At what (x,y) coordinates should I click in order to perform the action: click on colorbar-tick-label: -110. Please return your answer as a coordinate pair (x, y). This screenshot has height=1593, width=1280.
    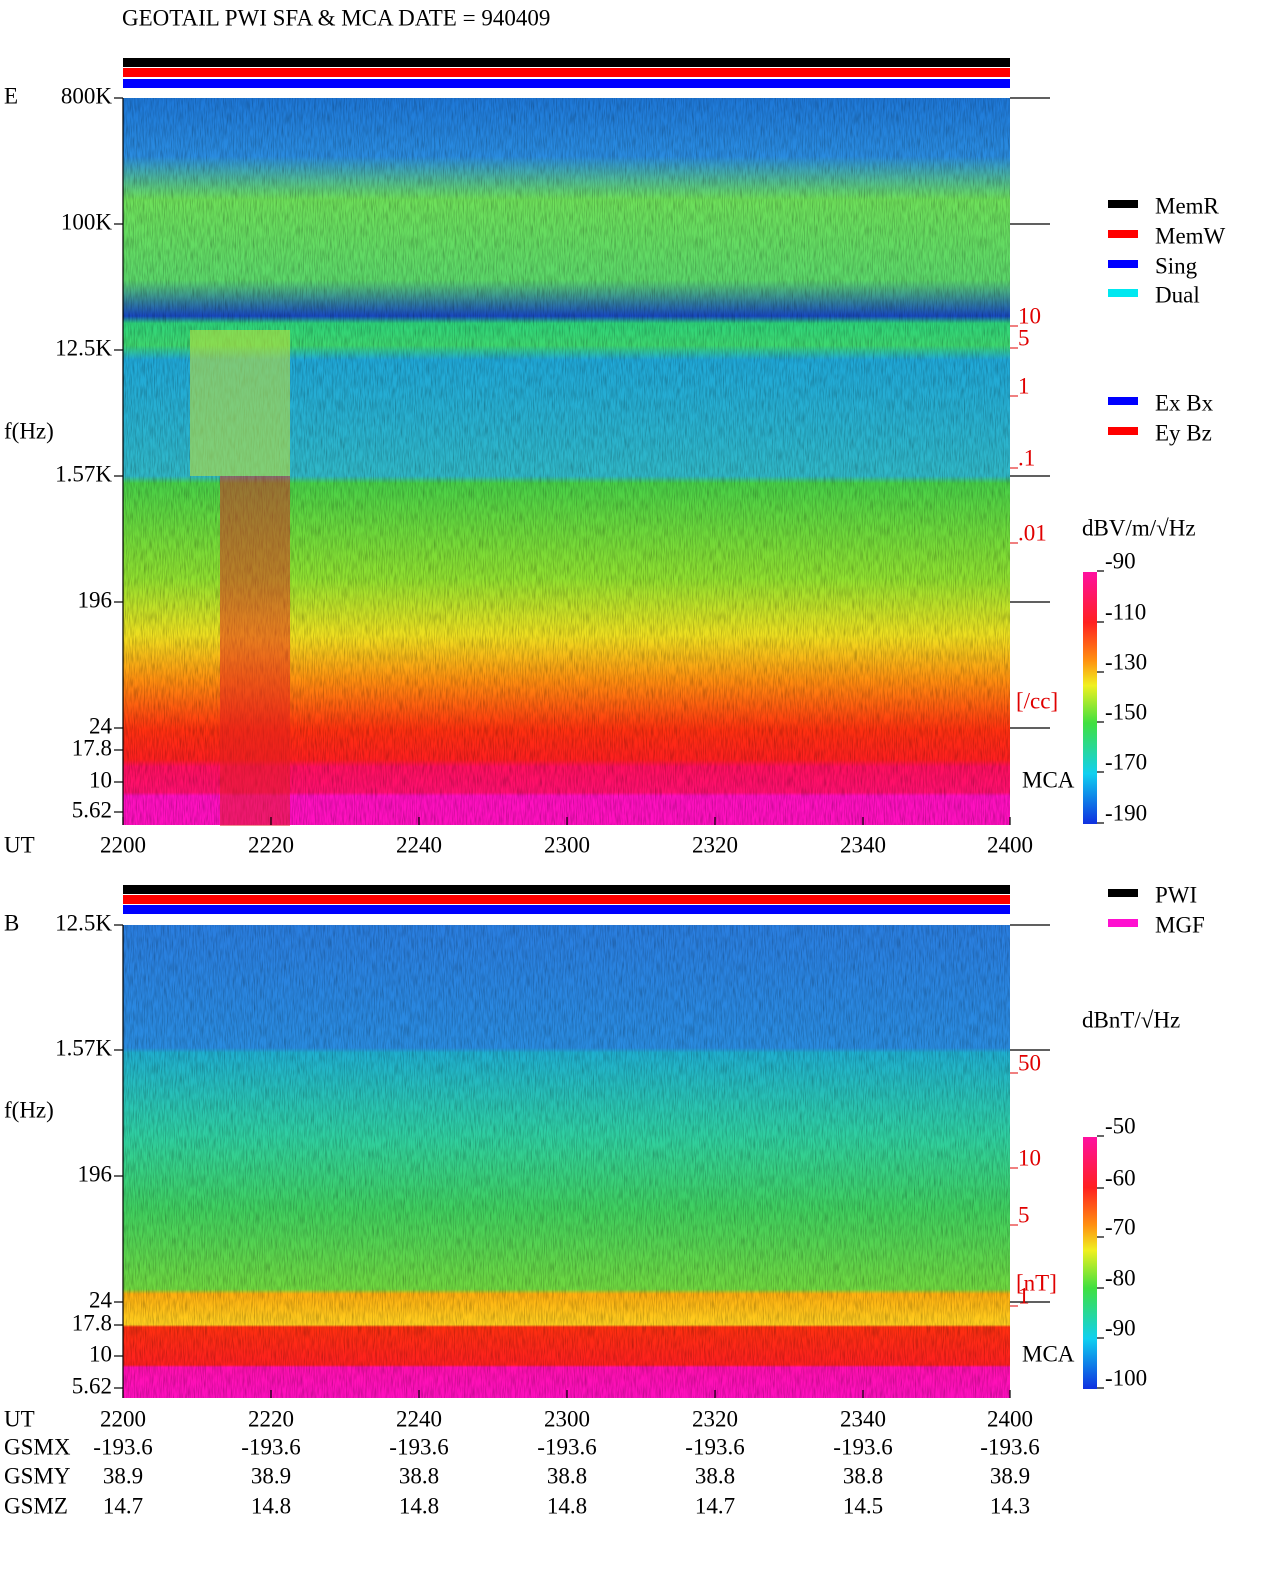
    Looking at the image, I should click on (1125, 611).